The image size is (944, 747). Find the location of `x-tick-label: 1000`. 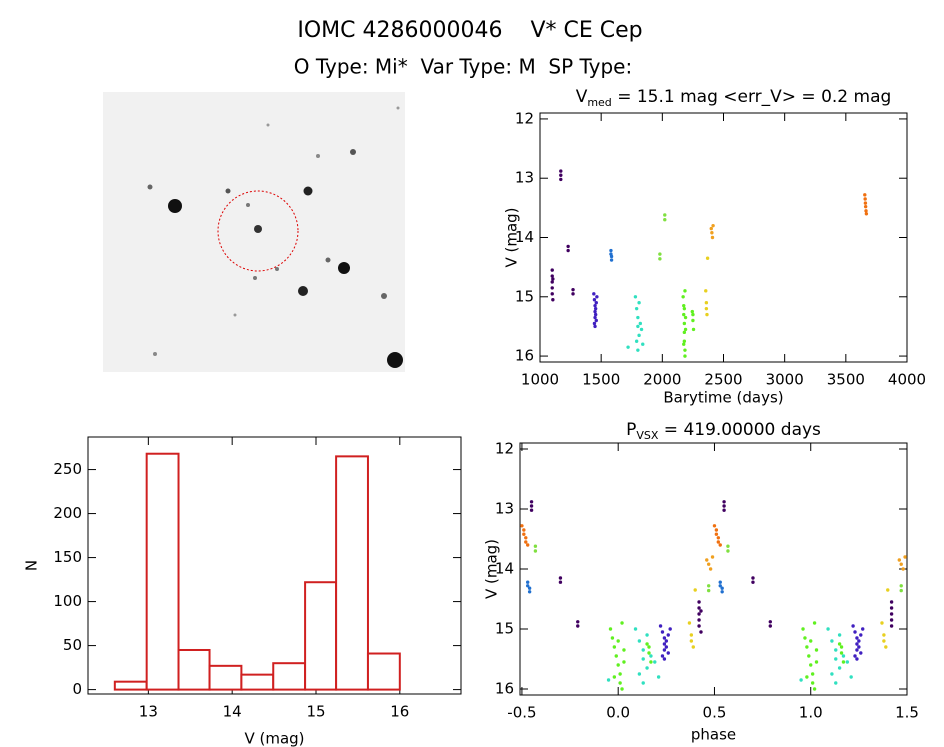

x-tick-label: 1000 is located at coordinates (540, 380).